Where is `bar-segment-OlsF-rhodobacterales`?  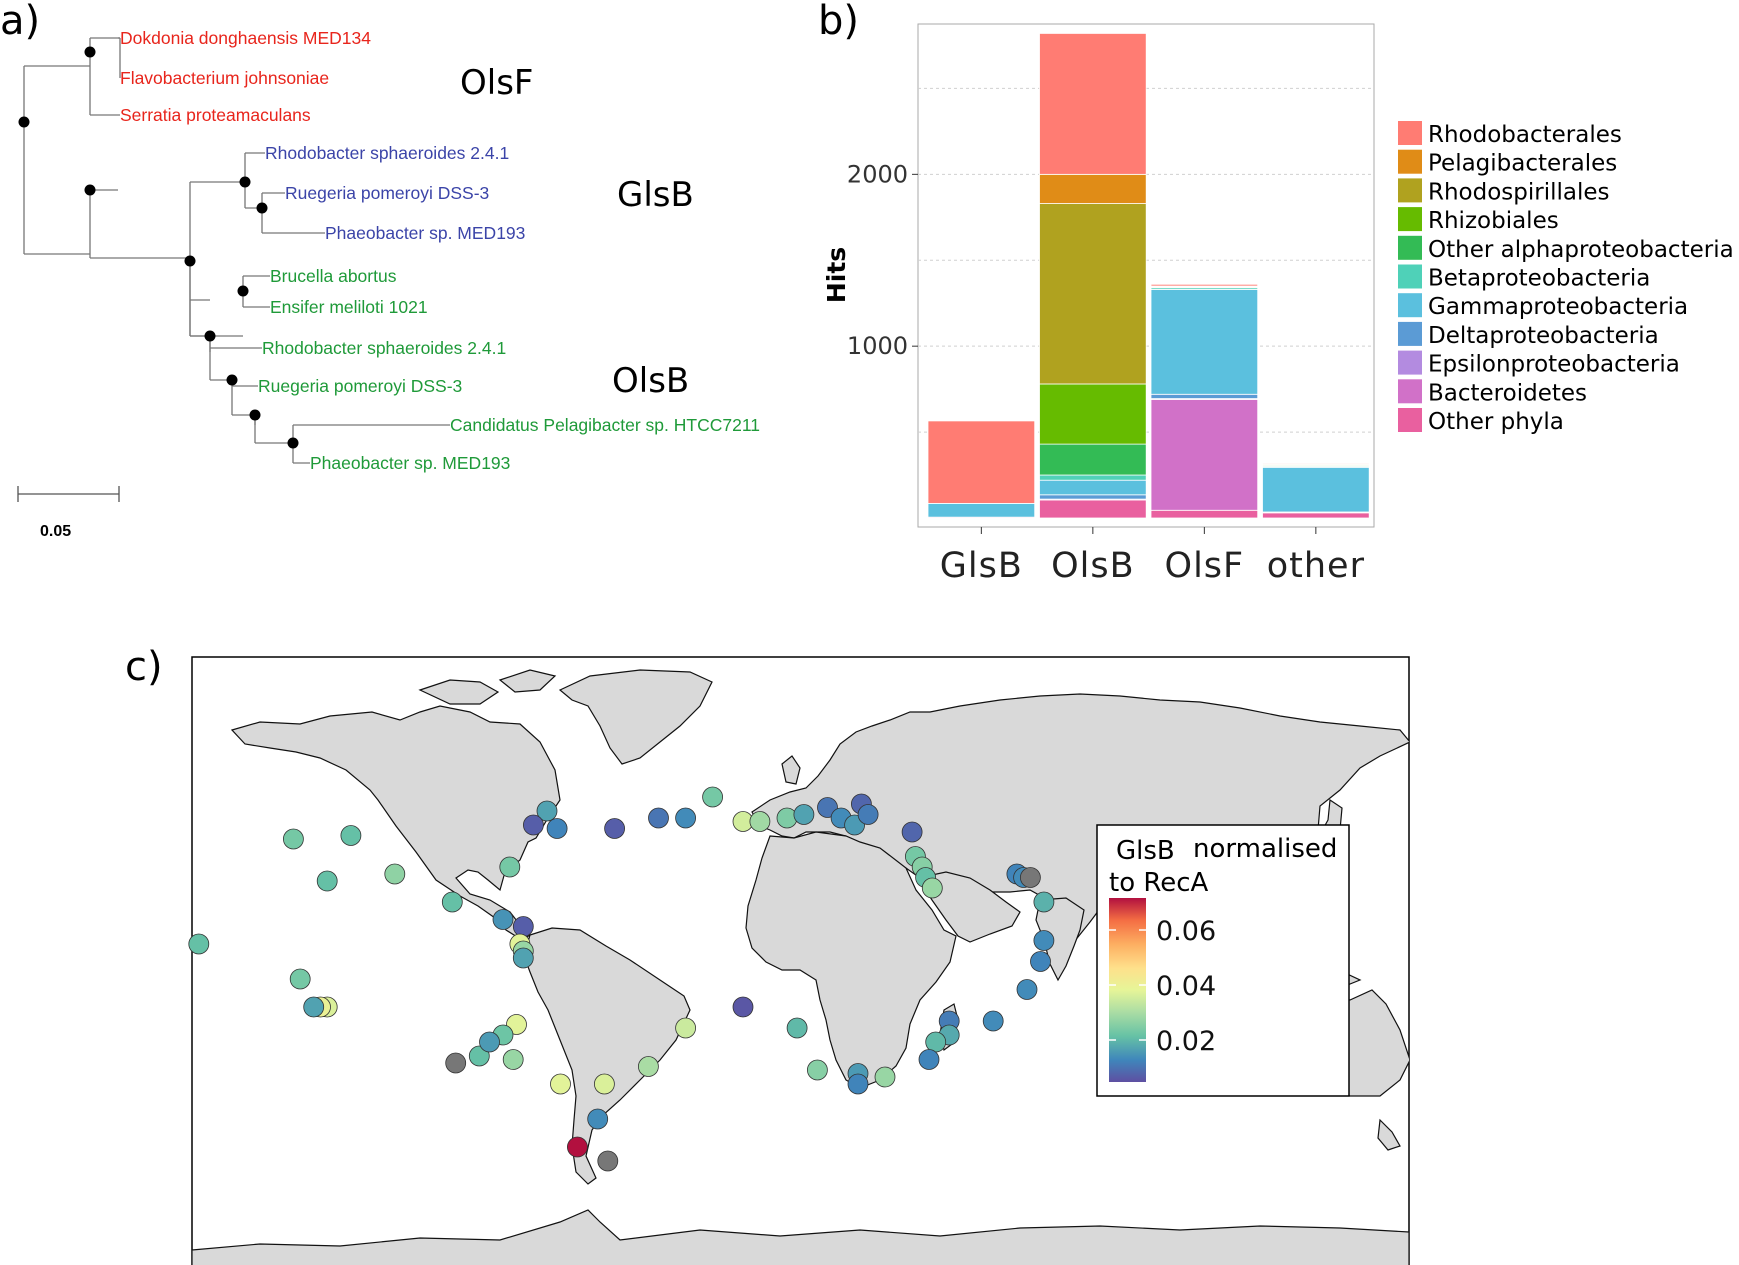 bar-segment-OlsF-rhodobacterales is located at coordinates (1204, 285).